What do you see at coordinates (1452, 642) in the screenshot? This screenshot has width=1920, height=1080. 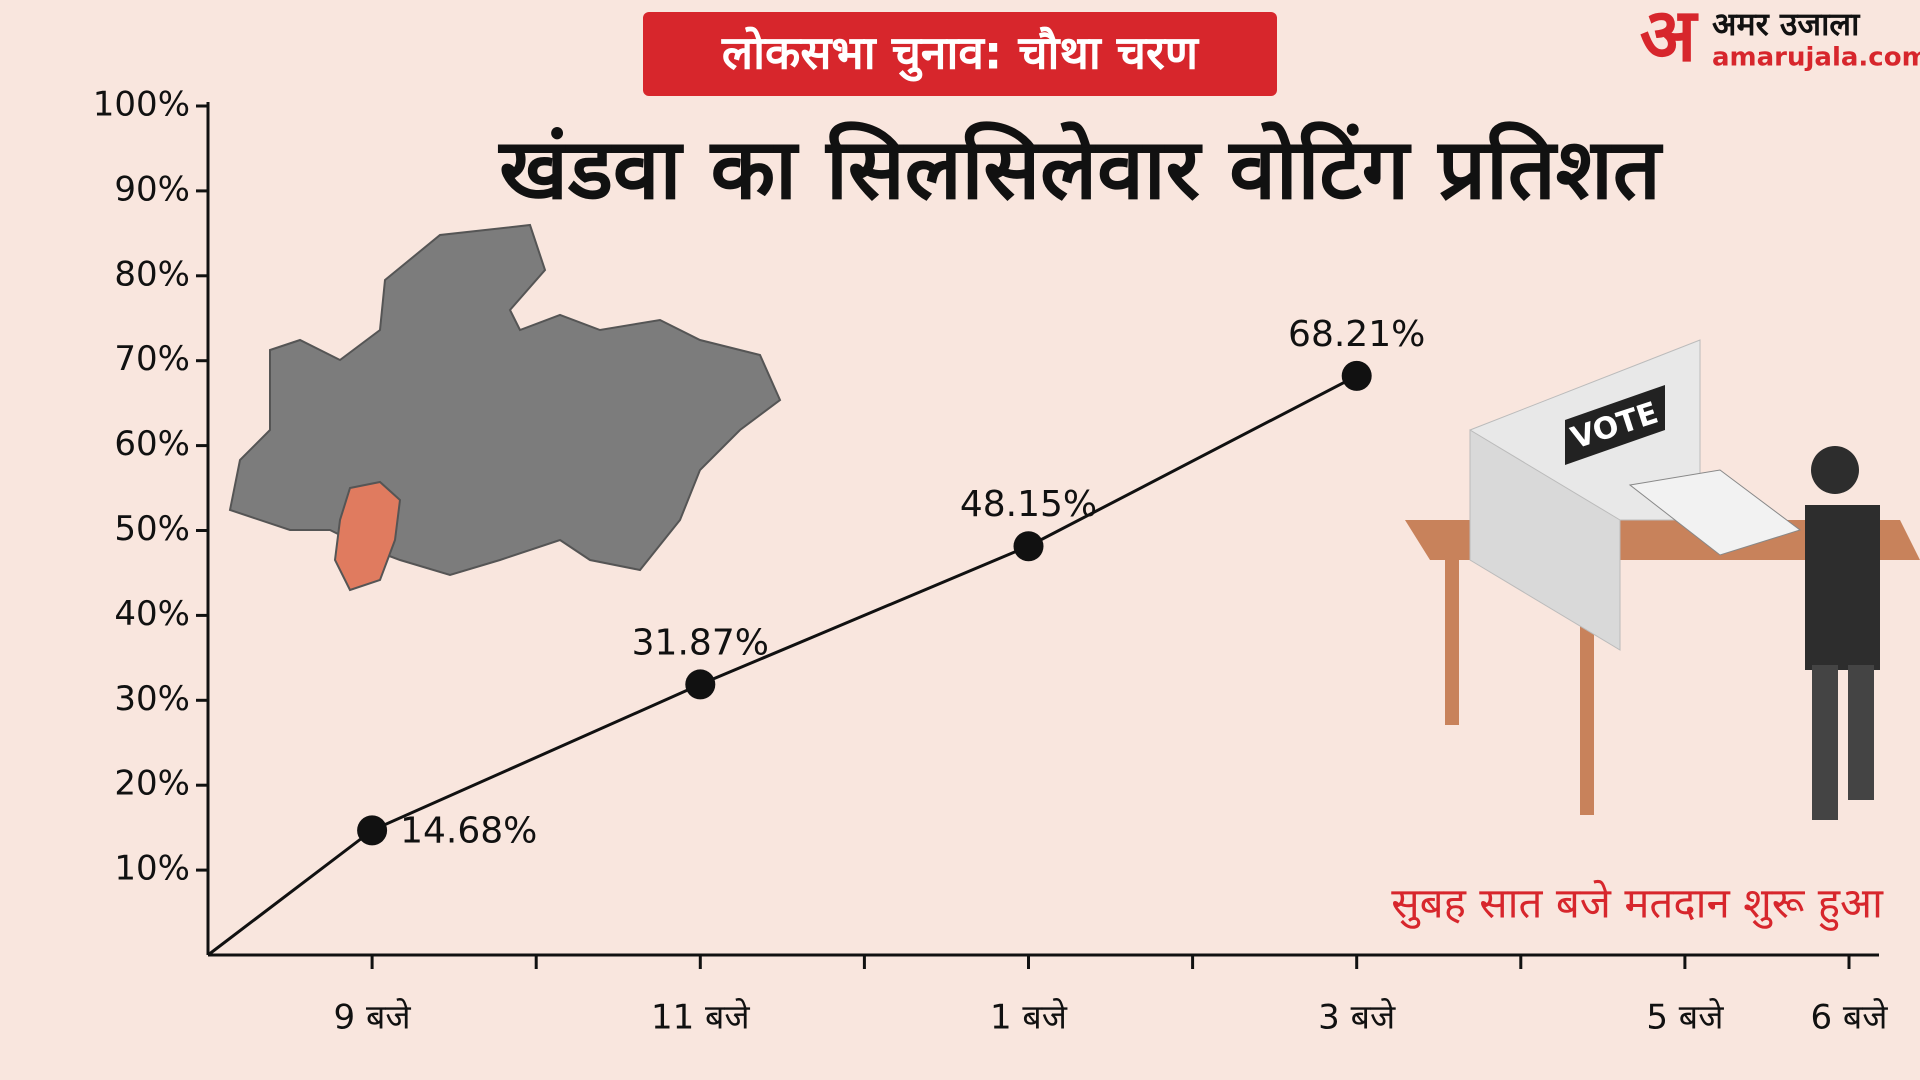 I see `table-leg` at bounding box center [1452, 642].